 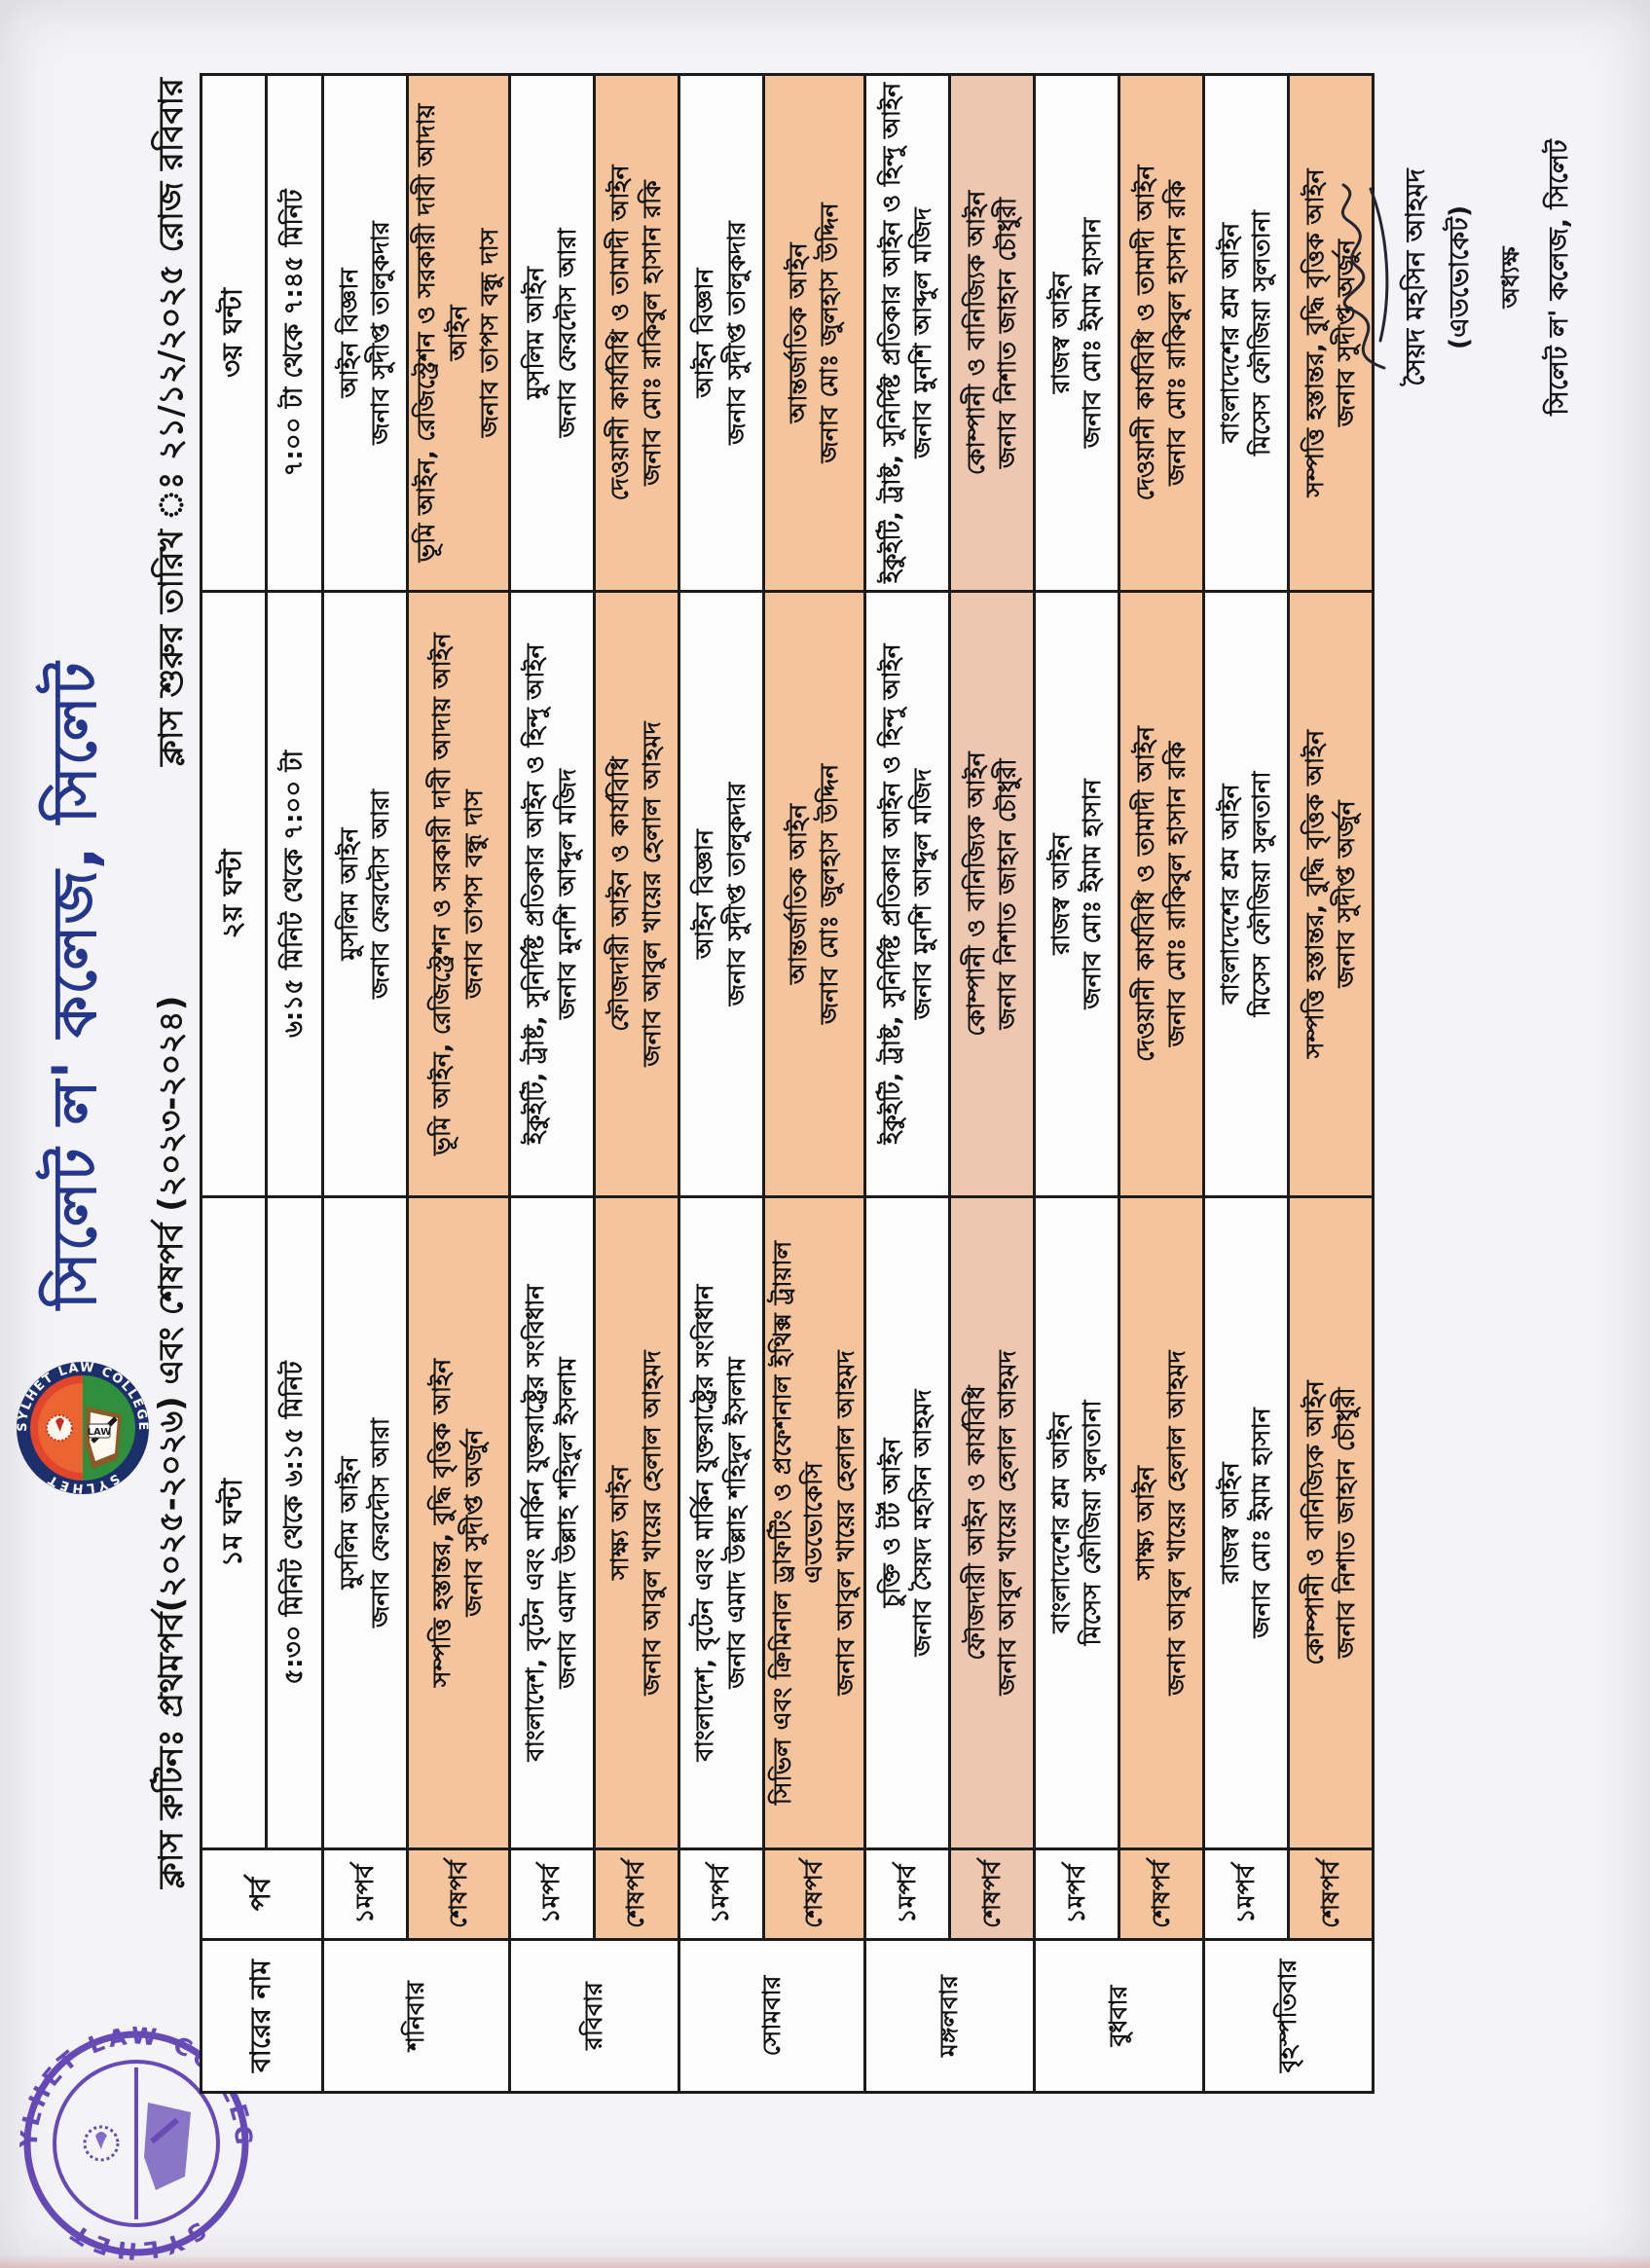 I want to click on period-3-header: ৩য় ঘন্টা, so click(x=234, y=333).